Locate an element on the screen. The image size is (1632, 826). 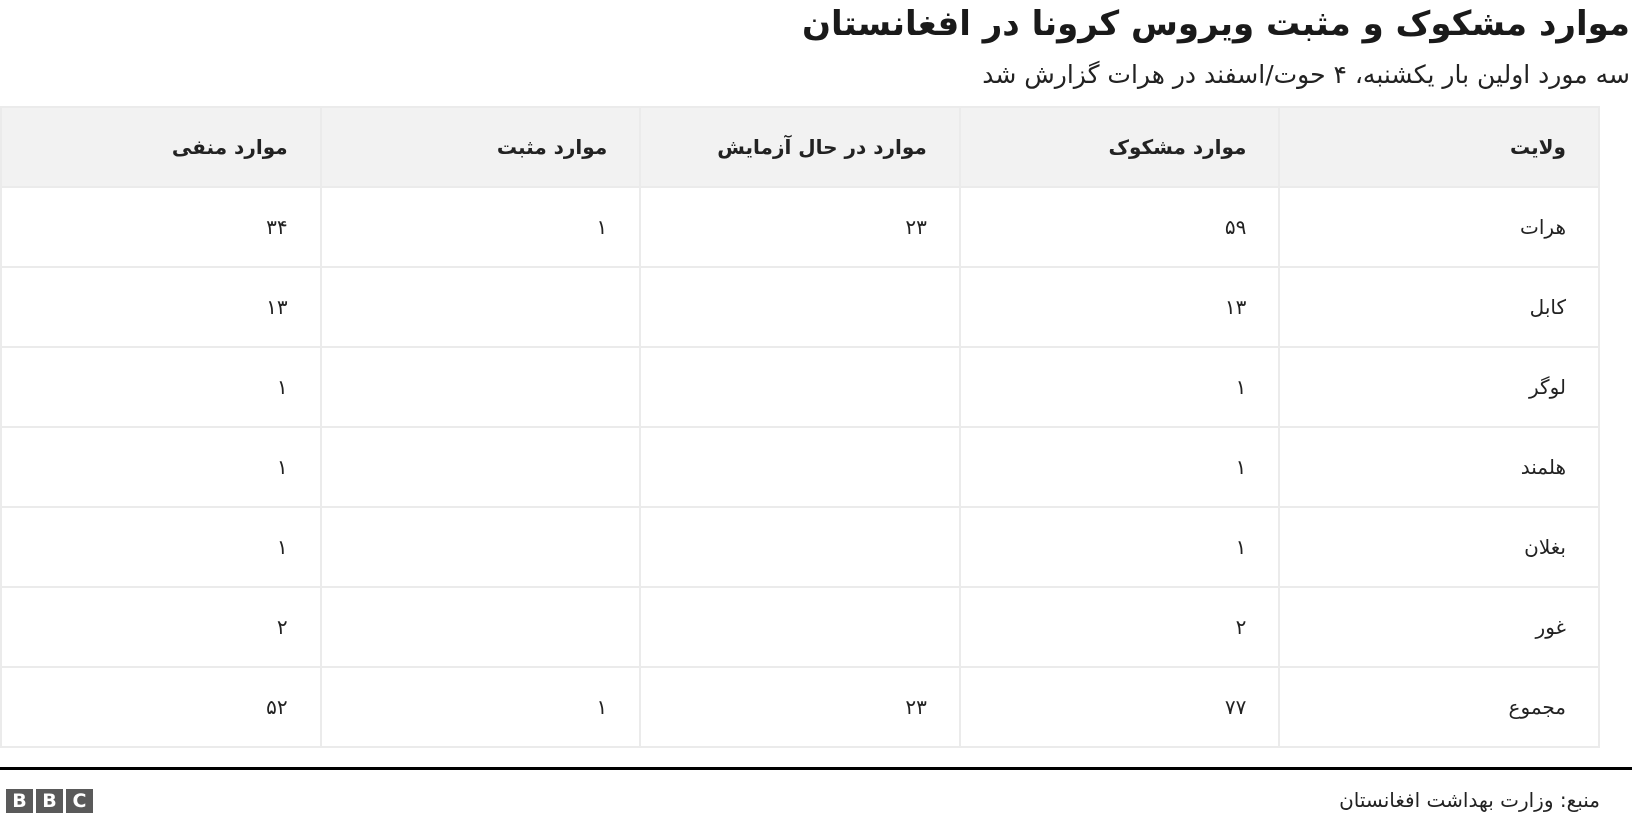
province-cell: هرات is located at coordinates (1439, 227).